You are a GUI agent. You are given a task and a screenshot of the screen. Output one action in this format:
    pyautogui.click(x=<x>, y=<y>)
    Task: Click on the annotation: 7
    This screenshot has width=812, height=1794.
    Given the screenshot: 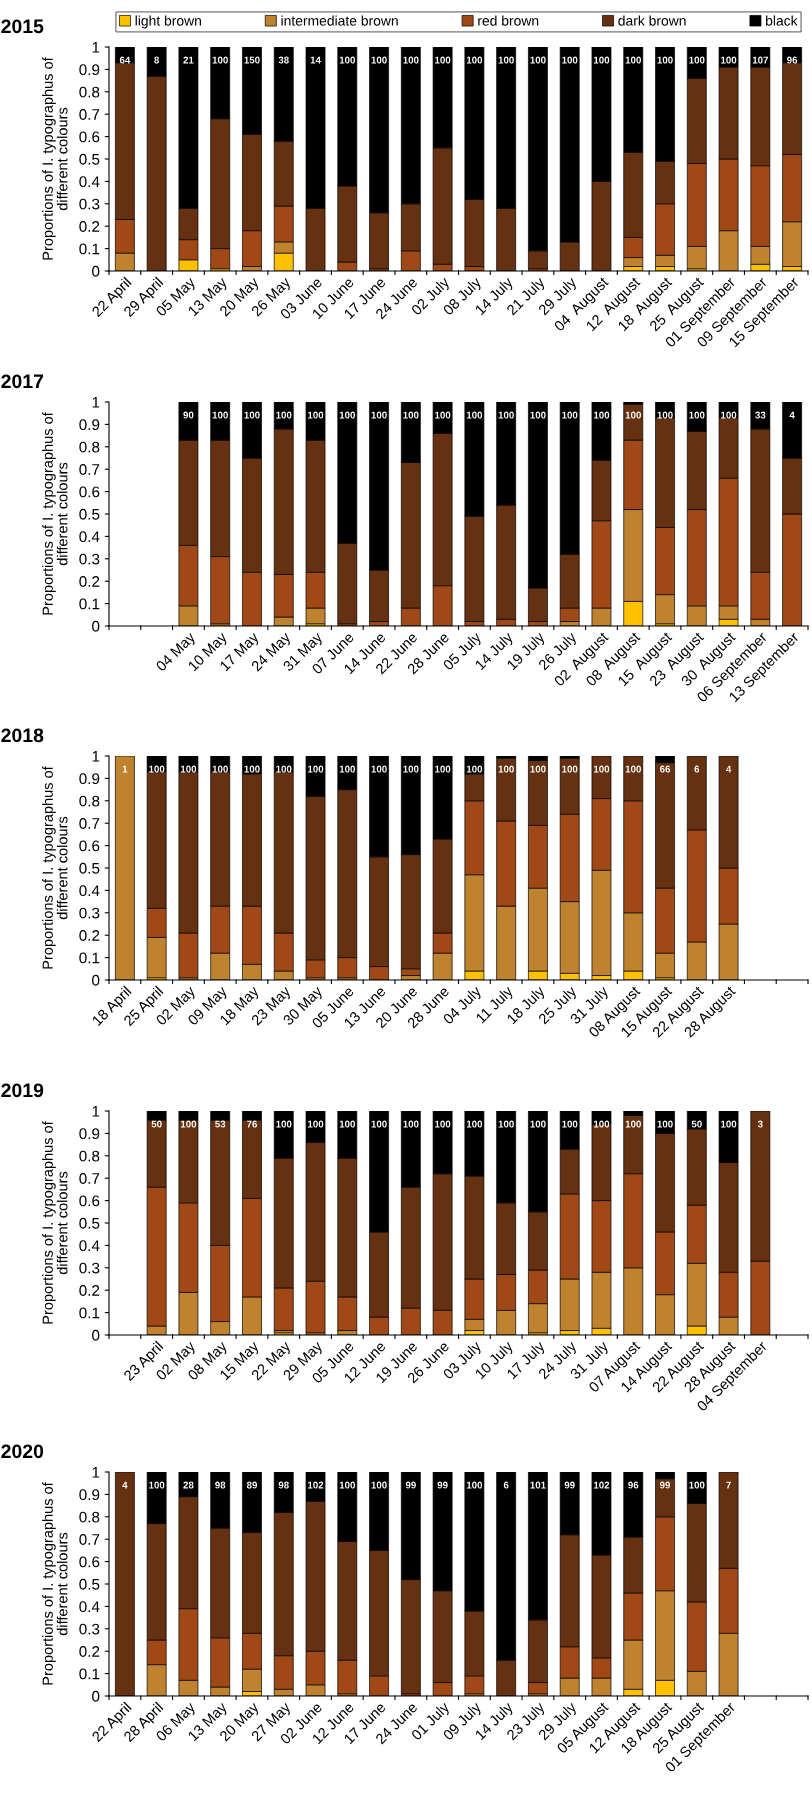 What is the action you would take?
    pyautogui.click(x=728, y=1485)
    